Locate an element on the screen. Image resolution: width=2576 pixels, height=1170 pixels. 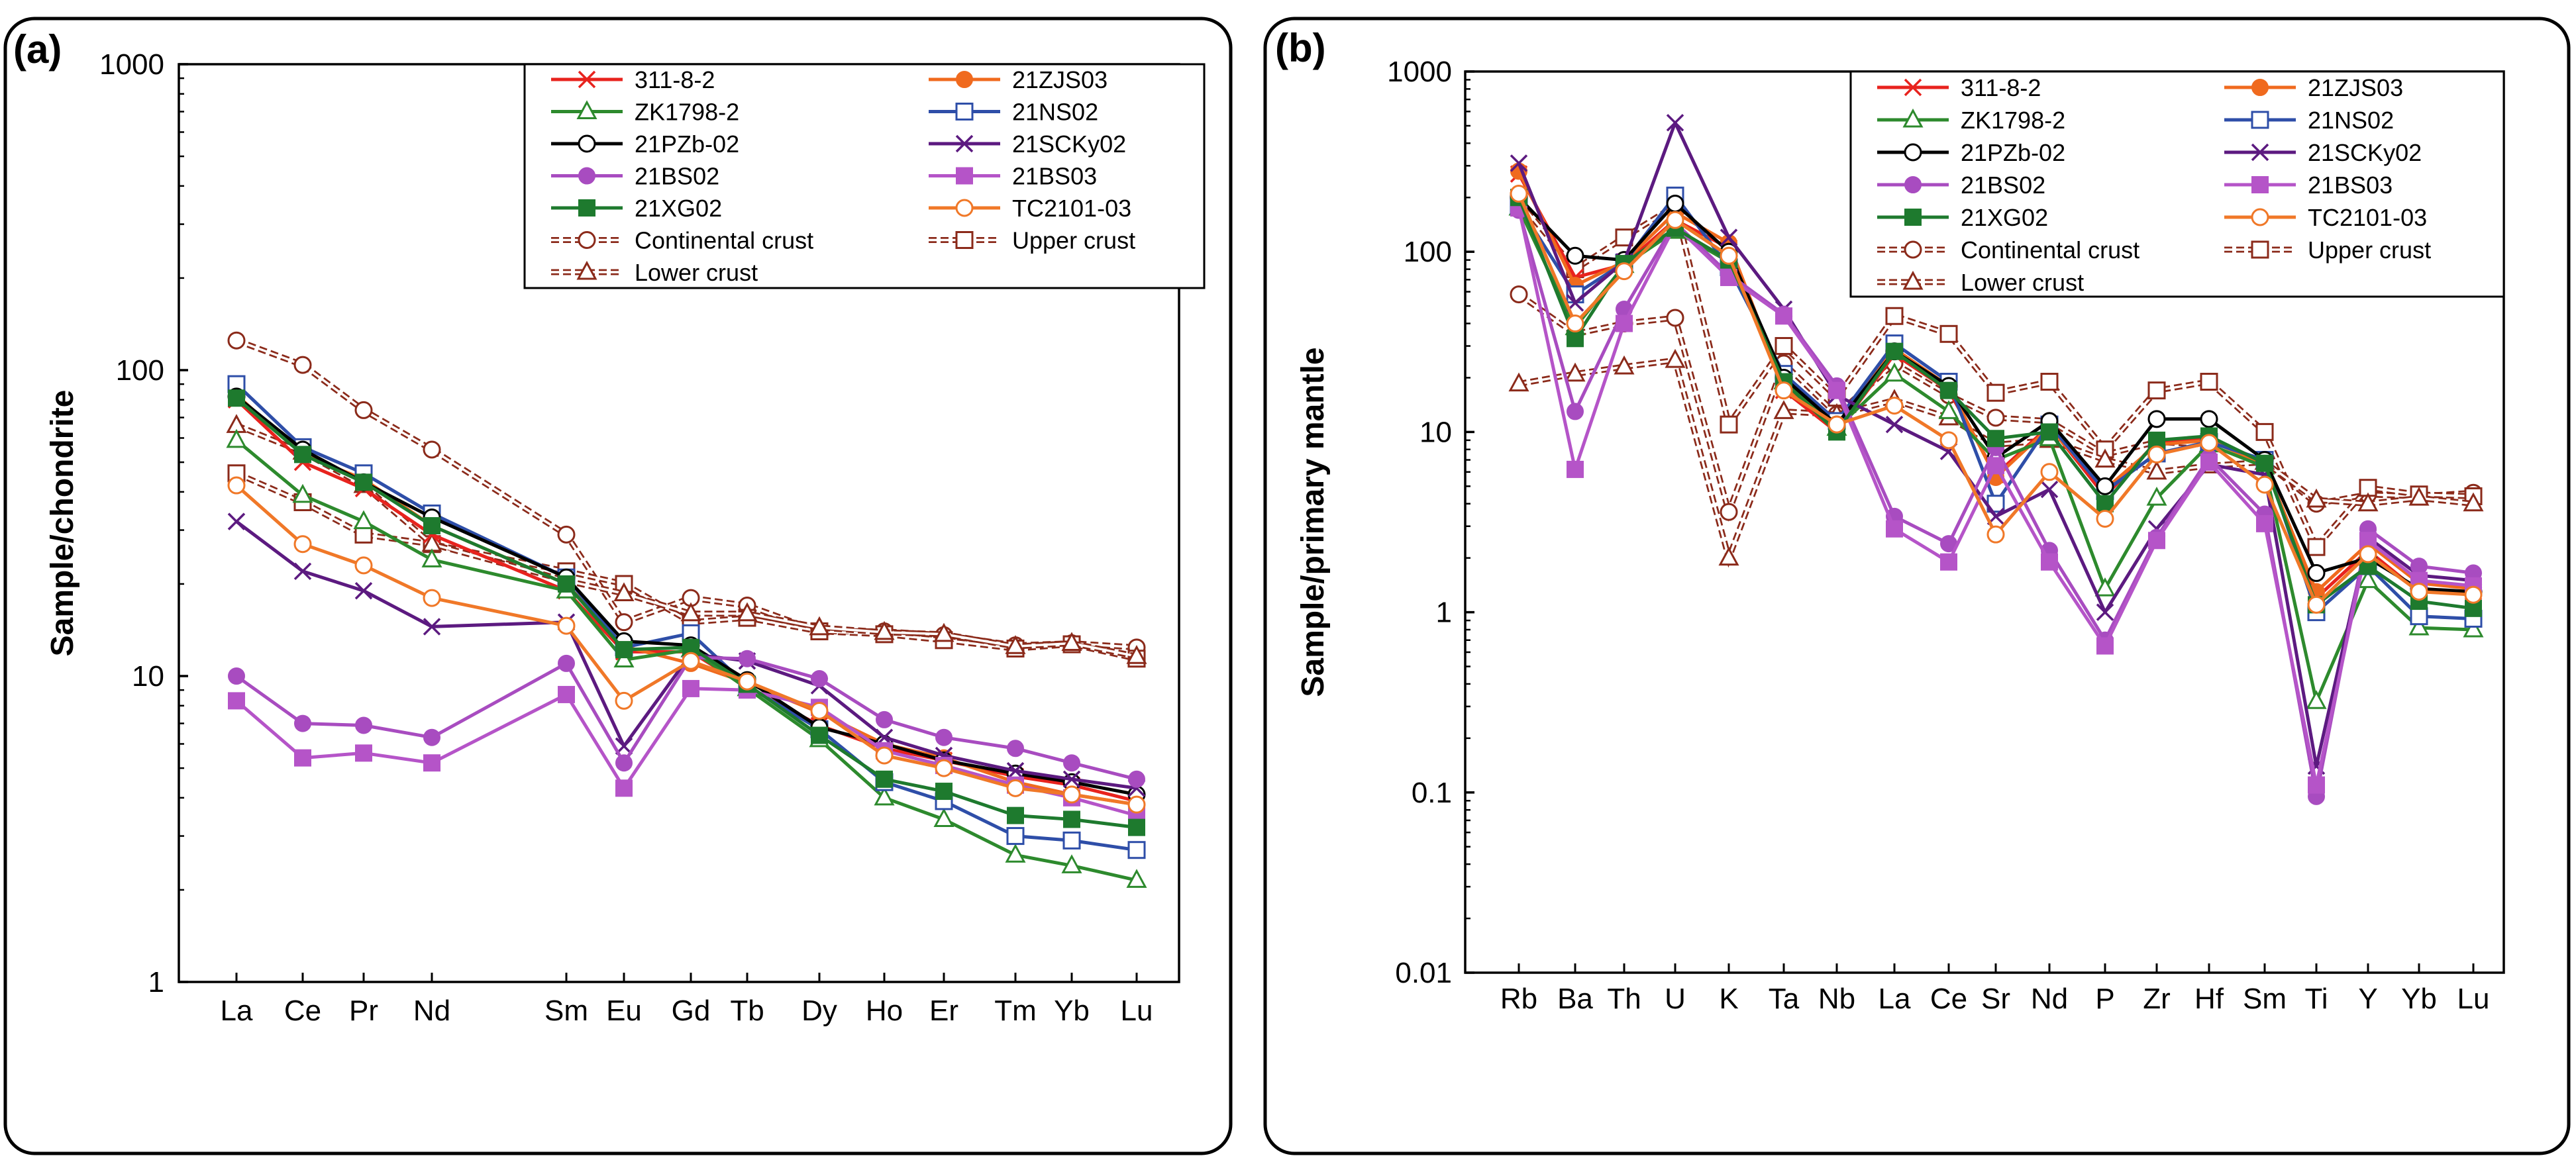
data-point-tc2101-03-p is located at coordinates (2105, 518).